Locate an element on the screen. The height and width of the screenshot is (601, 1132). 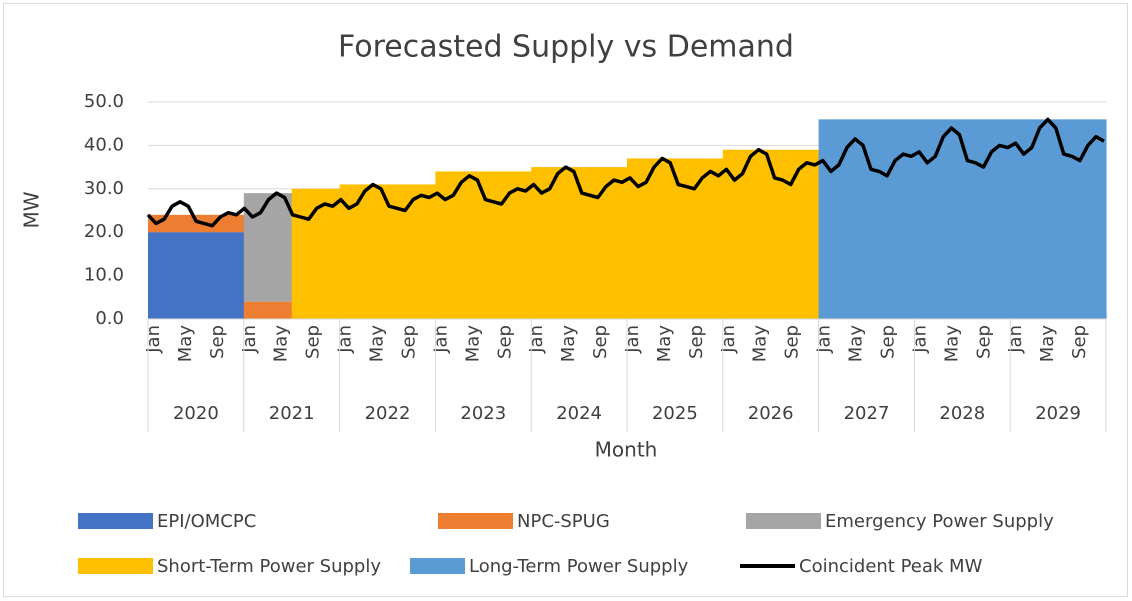
year-label: 2024 is located at coordinates (579, 413).